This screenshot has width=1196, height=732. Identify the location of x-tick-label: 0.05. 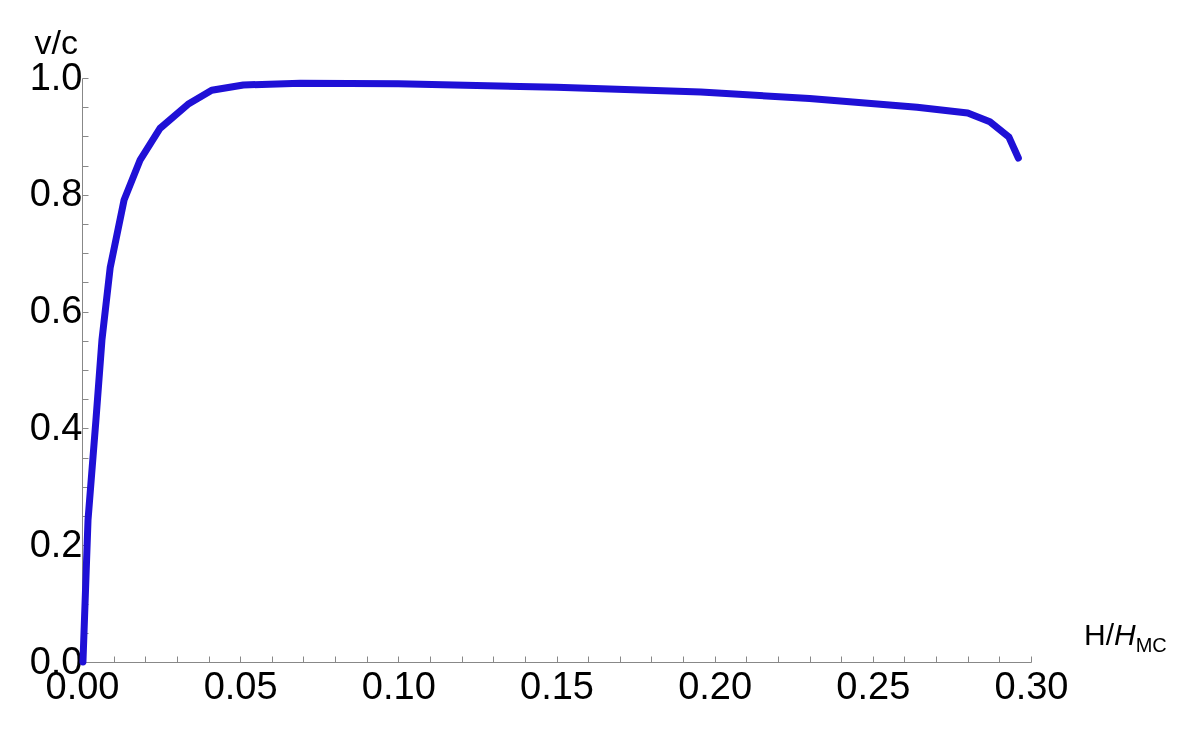
(240, 685).